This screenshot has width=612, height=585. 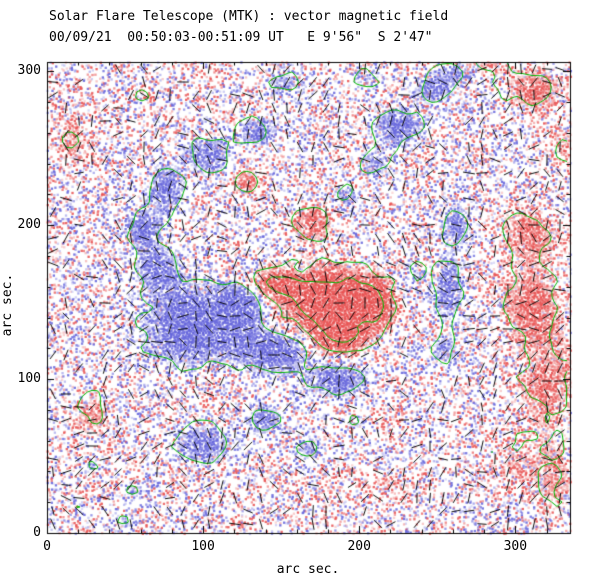 I want to click on x-tick-label: 200, so click(x=359, y=546).